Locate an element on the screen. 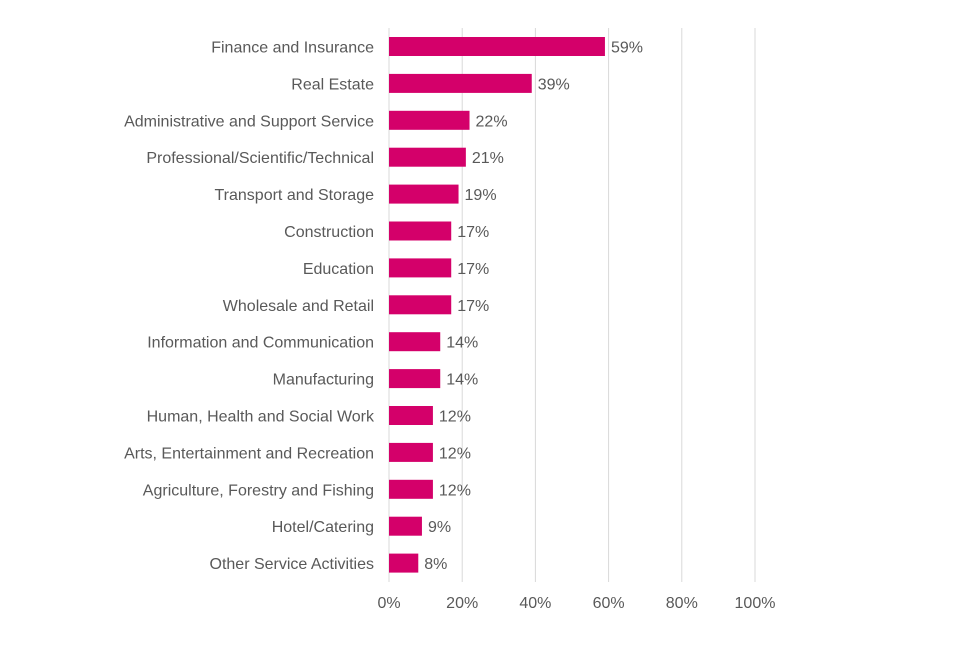 The width and height of the screenshot is (960, 645). category-label: Other Service Activities is located at coordinates (292, 564).